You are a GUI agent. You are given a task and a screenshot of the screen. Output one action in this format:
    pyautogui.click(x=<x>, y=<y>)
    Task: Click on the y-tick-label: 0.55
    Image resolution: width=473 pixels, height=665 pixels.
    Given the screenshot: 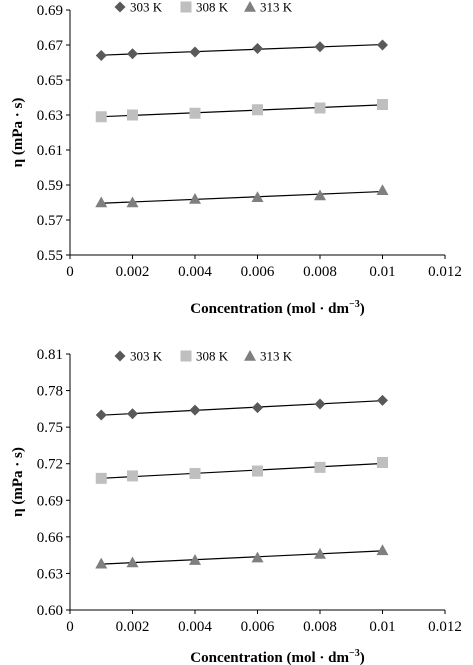 What is the action you would take?
    pyautogui.click(x=50, y=256)
    